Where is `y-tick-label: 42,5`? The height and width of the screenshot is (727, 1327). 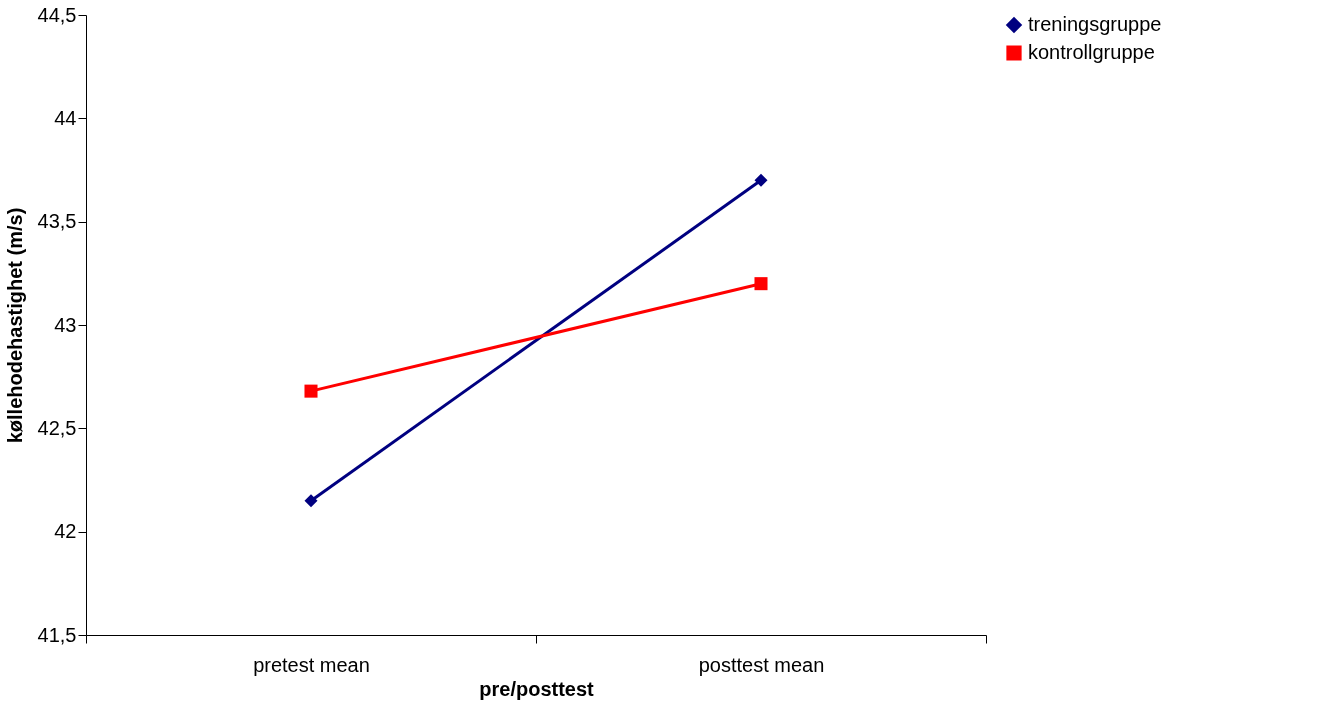
y-tick-label: 42,5 is located at coordinates (57, 427).